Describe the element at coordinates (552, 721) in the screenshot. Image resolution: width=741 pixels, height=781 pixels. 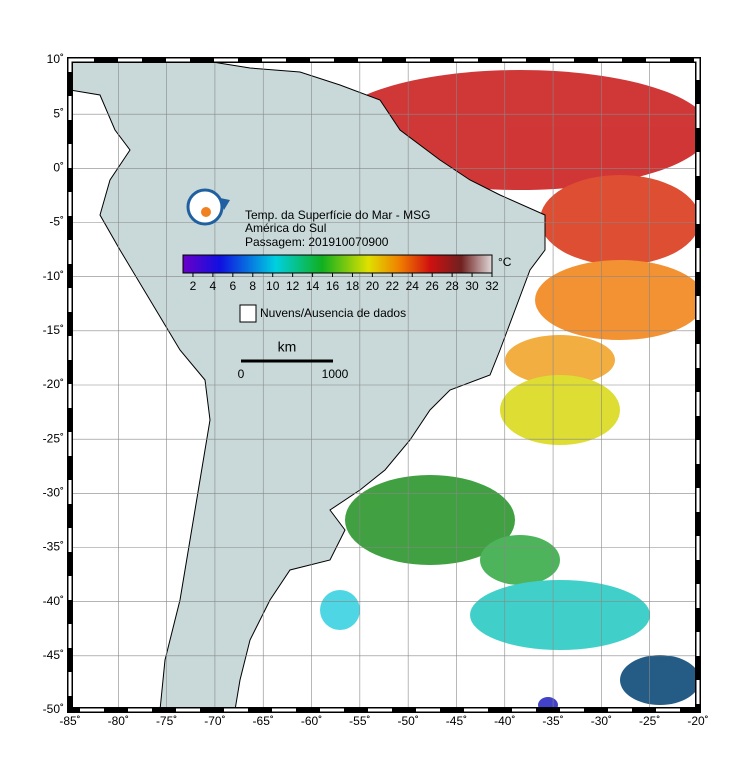
I see `lon-label: -35˚` at that location.